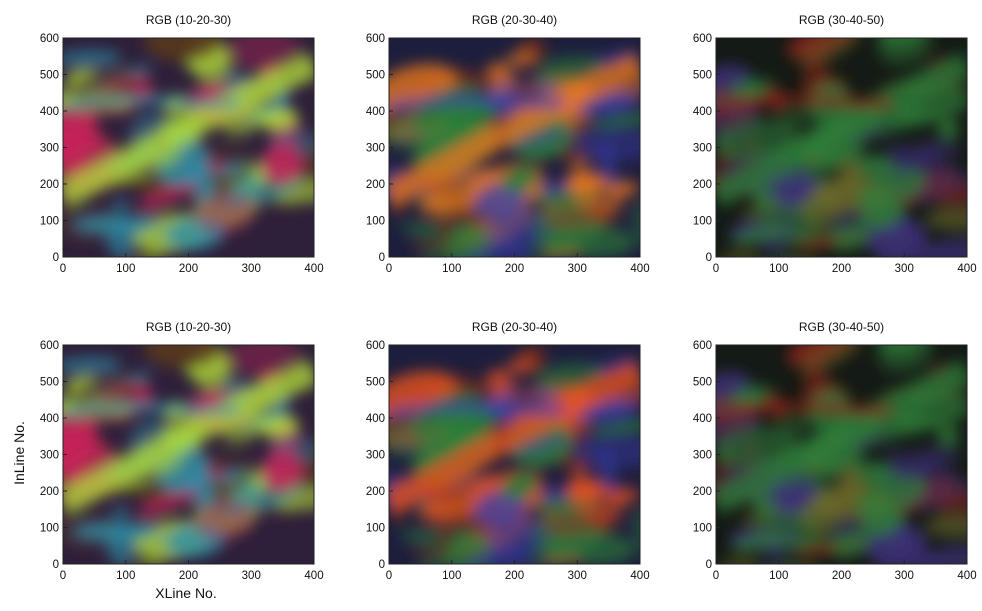 The width and height of the screenshot is (982, 611). Describe the element at coordinates (19, 453) in the screenshot. I see `y-axis-label: InLine No.` at that location.